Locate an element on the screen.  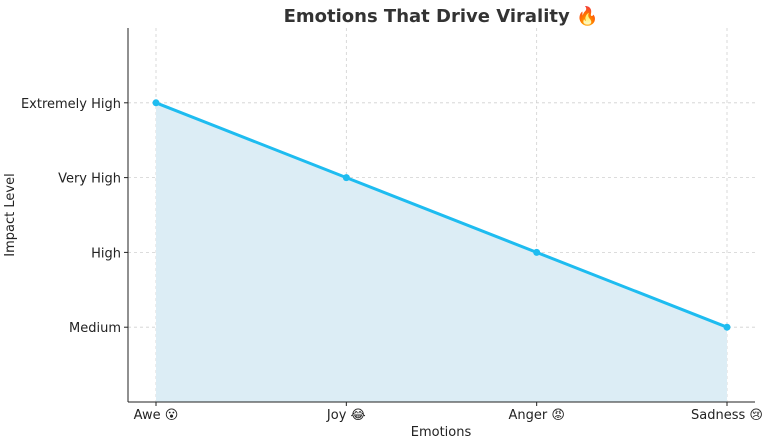
x-tick-label: Awe 😮 is located at coordinates (156, 415).